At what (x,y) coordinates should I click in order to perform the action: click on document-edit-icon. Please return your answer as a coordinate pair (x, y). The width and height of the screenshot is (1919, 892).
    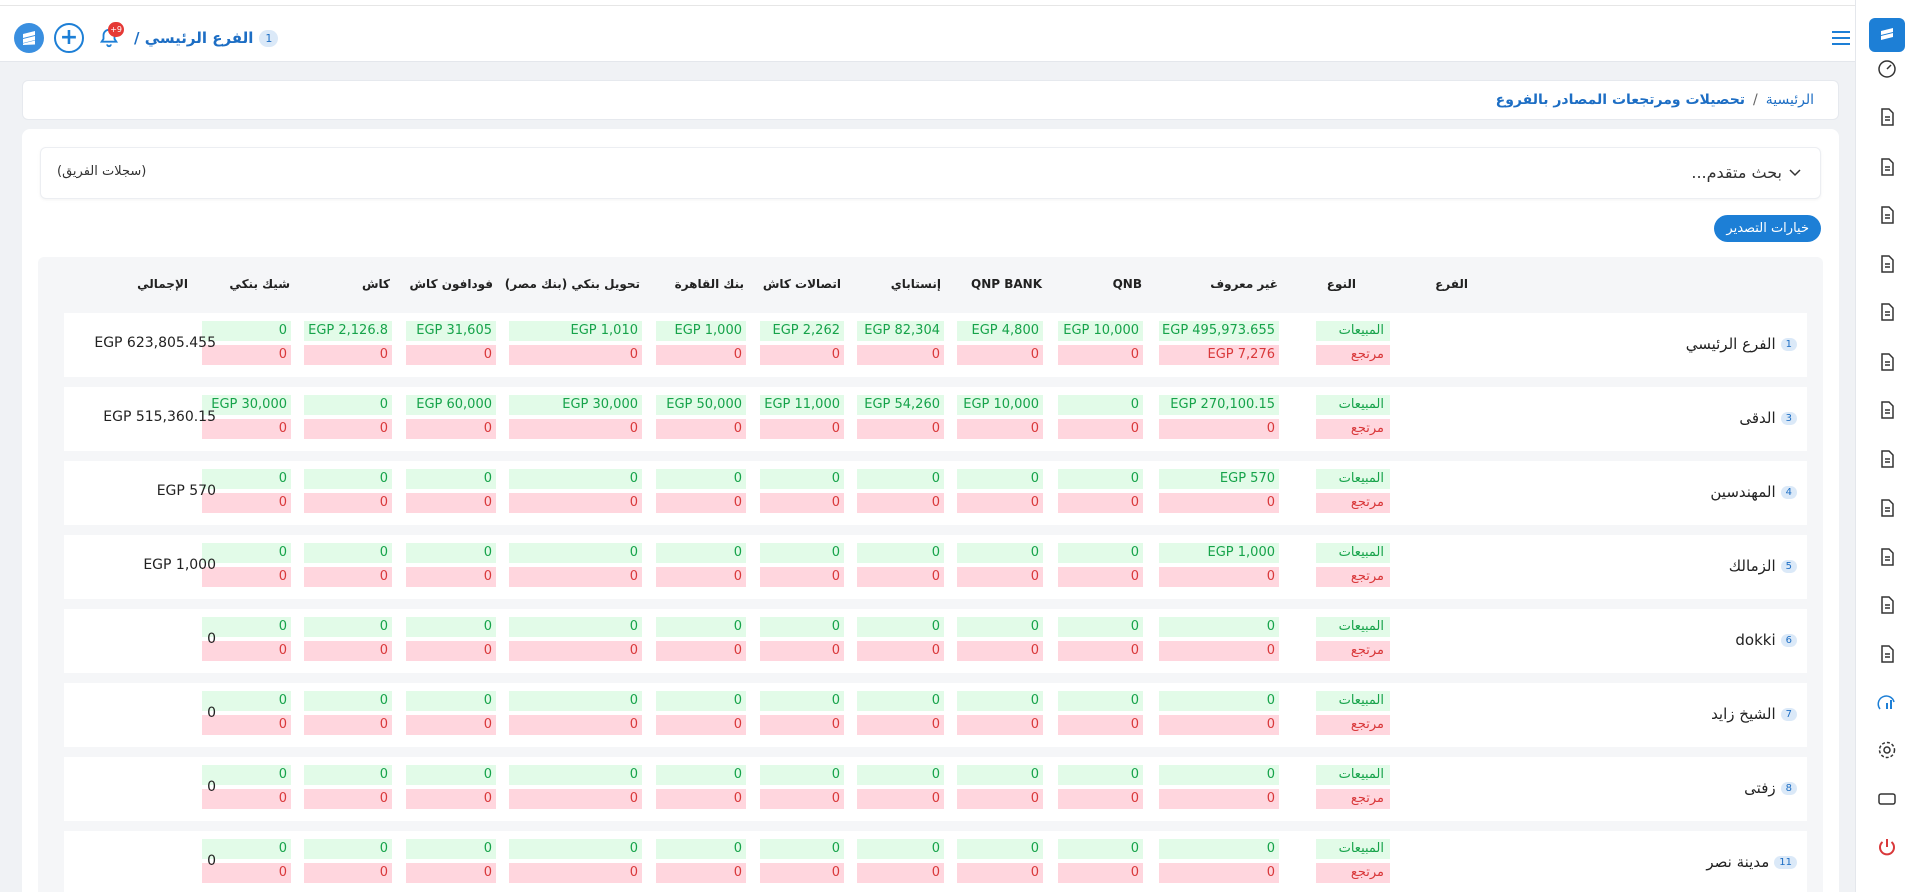
    Looking at the image, I should click on (1887, 264).